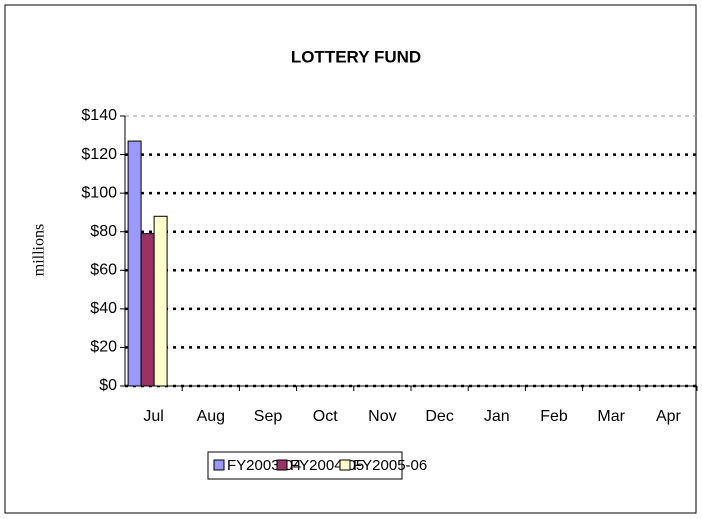 The image size is (702, 519). What do you see at coordinates (99, 154) in the screenshot?
I see `y-tick-label: $120` at bounding box center [99, 154].